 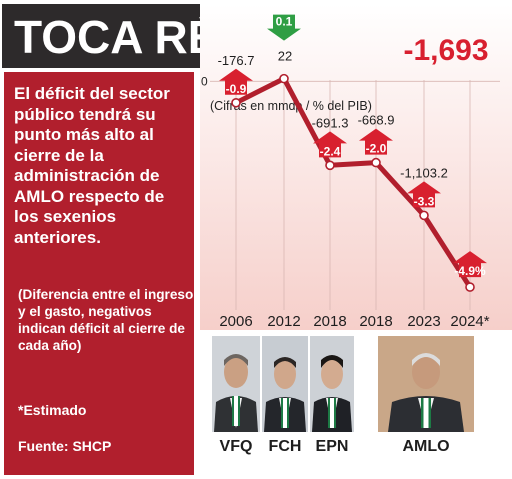 I want to click on president-label-fch: FCH, so click(x=285, y=446).